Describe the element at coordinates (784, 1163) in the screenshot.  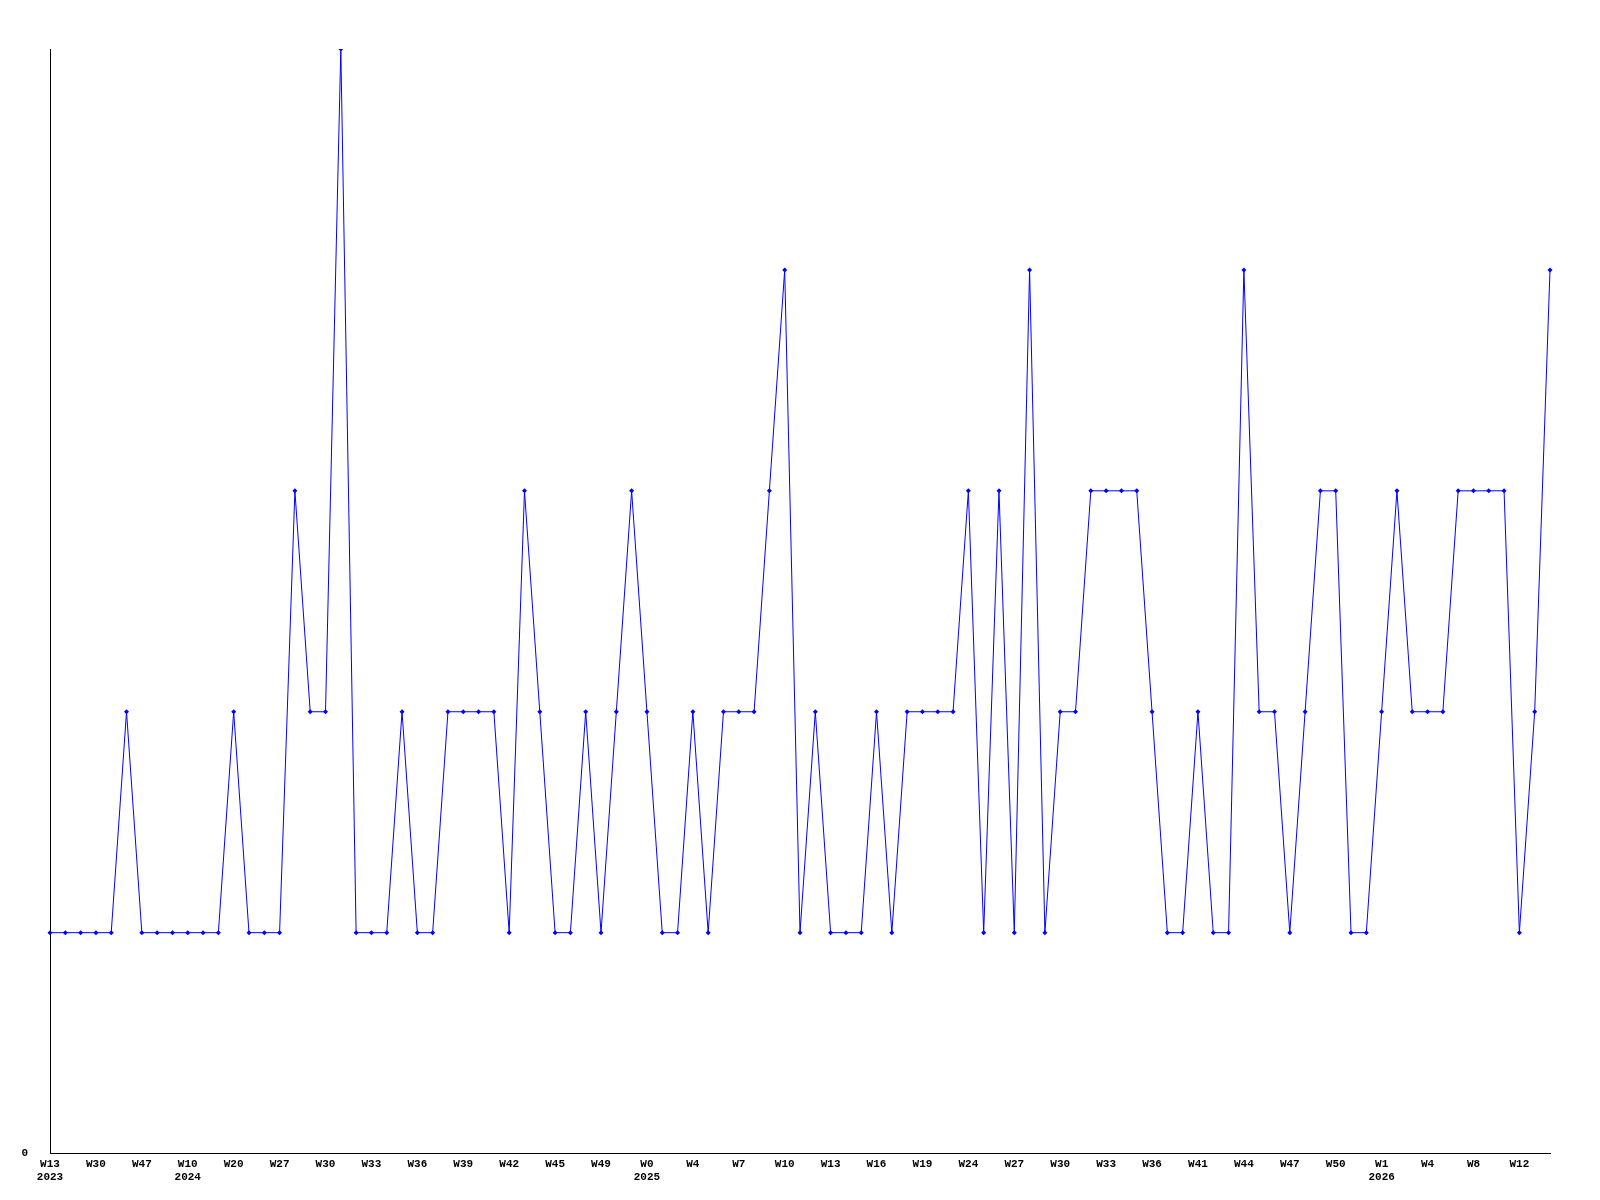
I see `x-tick-label: W10` at that location.